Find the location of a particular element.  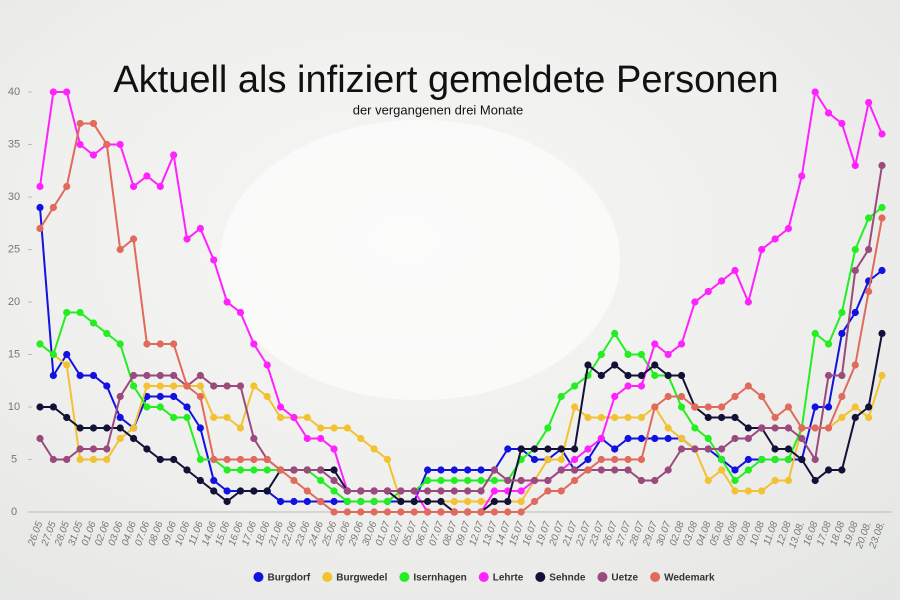

y-tick-label: 15 is located at coordinates (14, 354).